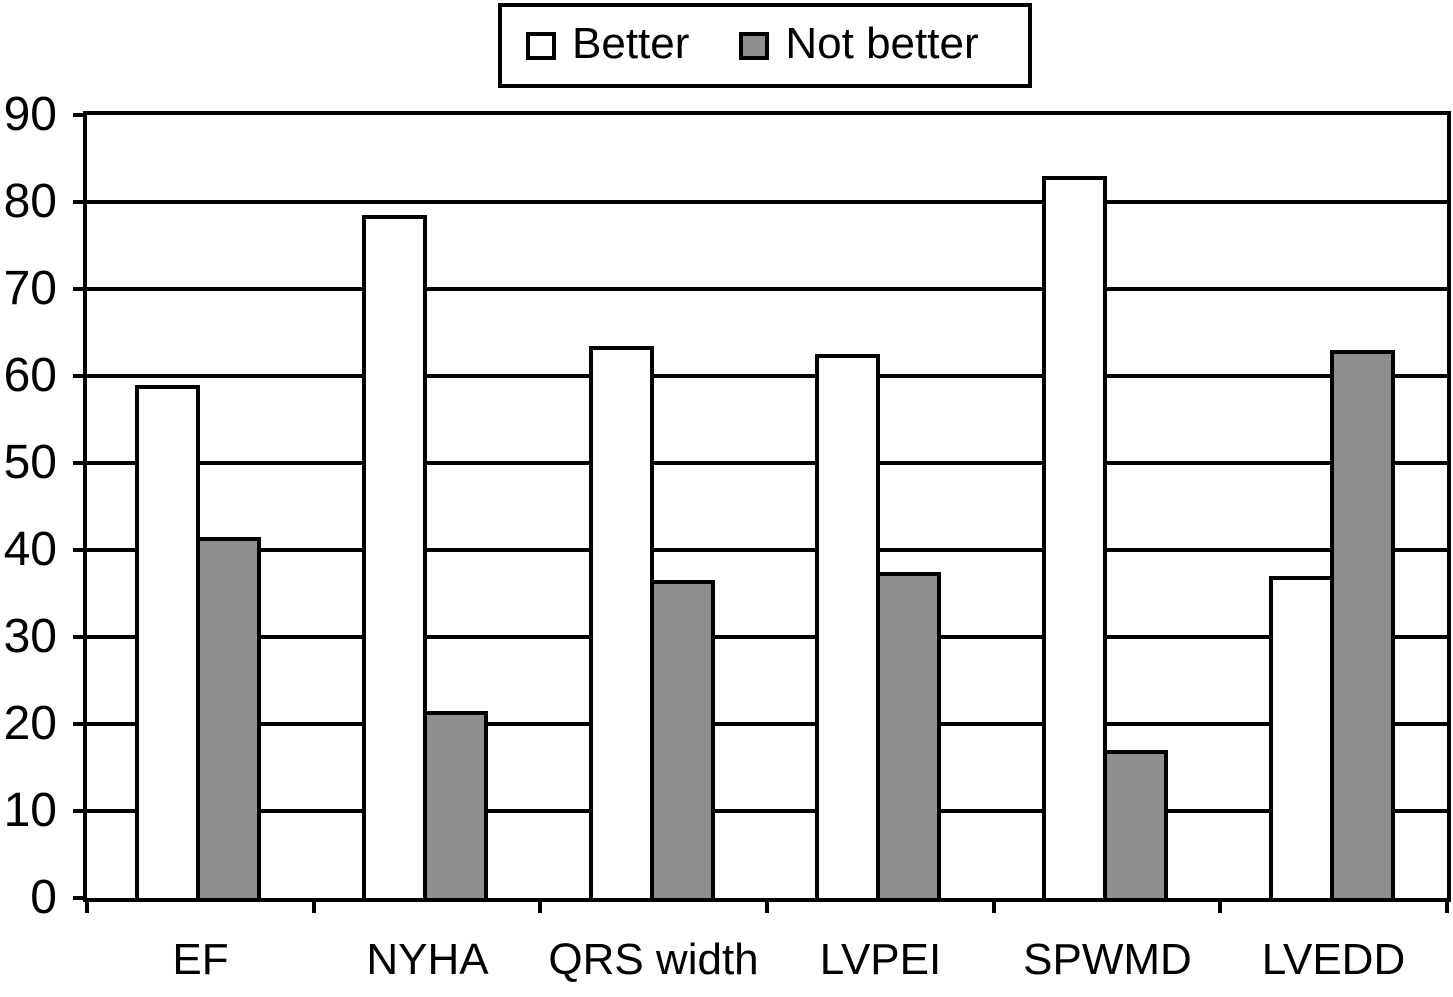 The height and width of the screenshot is (997, 1453). Describe the element at coordinates (1107, 959) in the screenshot. I see `x-tick-label-spwmd: SPWMD` at that location.